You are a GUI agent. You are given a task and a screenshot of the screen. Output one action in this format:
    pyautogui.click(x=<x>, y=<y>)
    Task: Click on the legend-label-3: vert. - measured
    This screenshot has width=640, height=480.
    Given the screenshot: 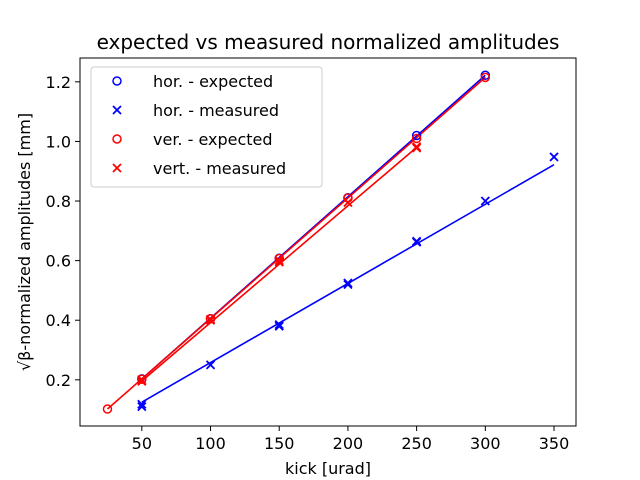 What is the action you would take?
    pyautogui.click(x=219, y=168)
    